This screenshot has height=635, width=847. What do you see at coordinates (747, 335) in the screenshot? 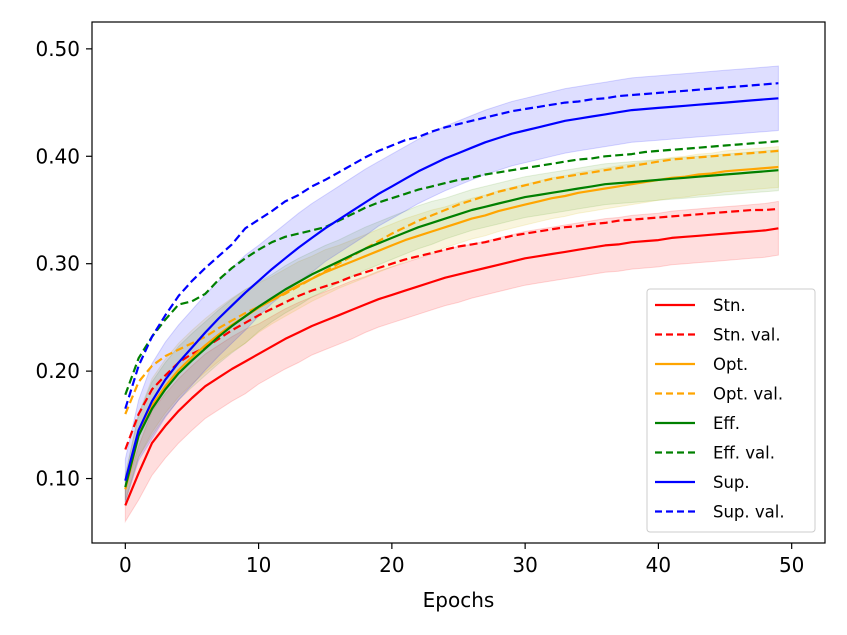
I see `legend-label-stn-val: Stn. val.` at bounding box center [747, 335].